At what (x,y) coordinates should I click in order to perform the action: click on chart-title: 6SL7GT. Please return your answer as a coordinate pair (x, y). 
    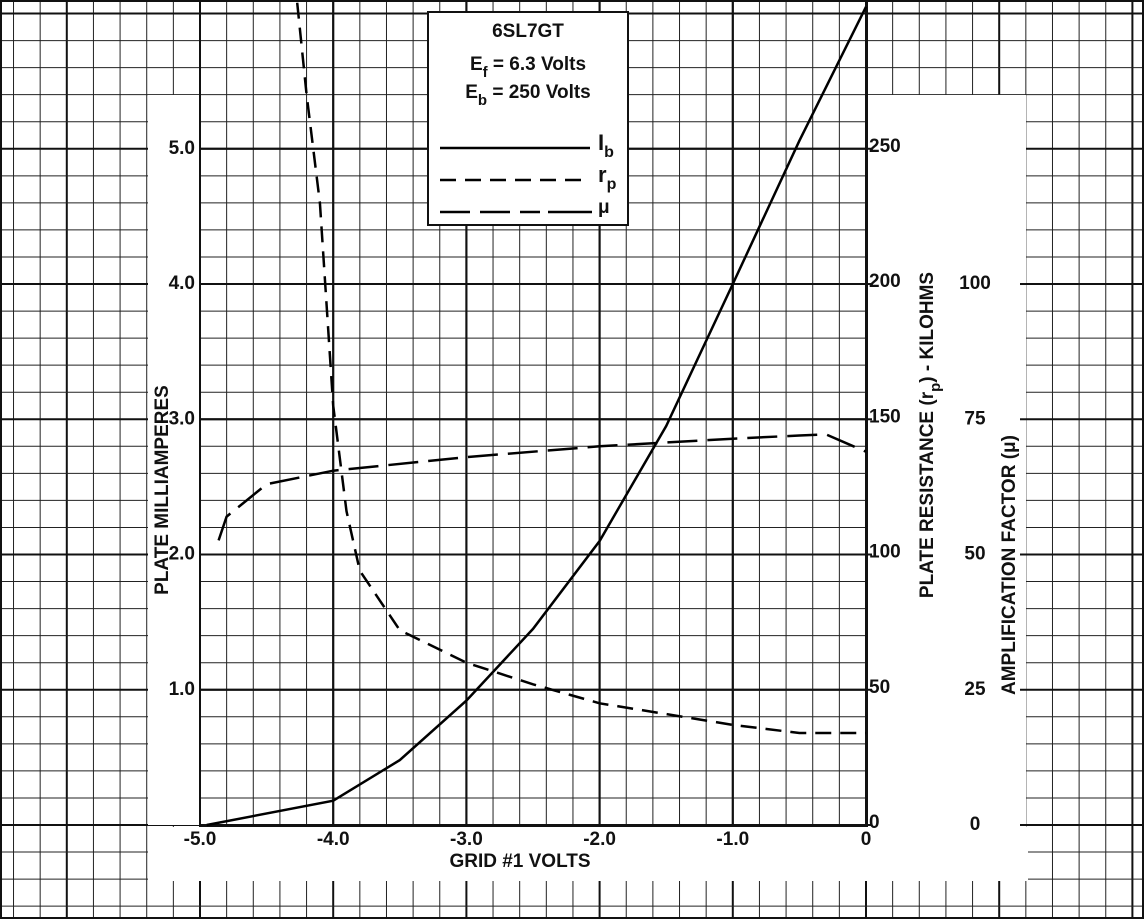
    Looking at the image, I should click on (528, 31).